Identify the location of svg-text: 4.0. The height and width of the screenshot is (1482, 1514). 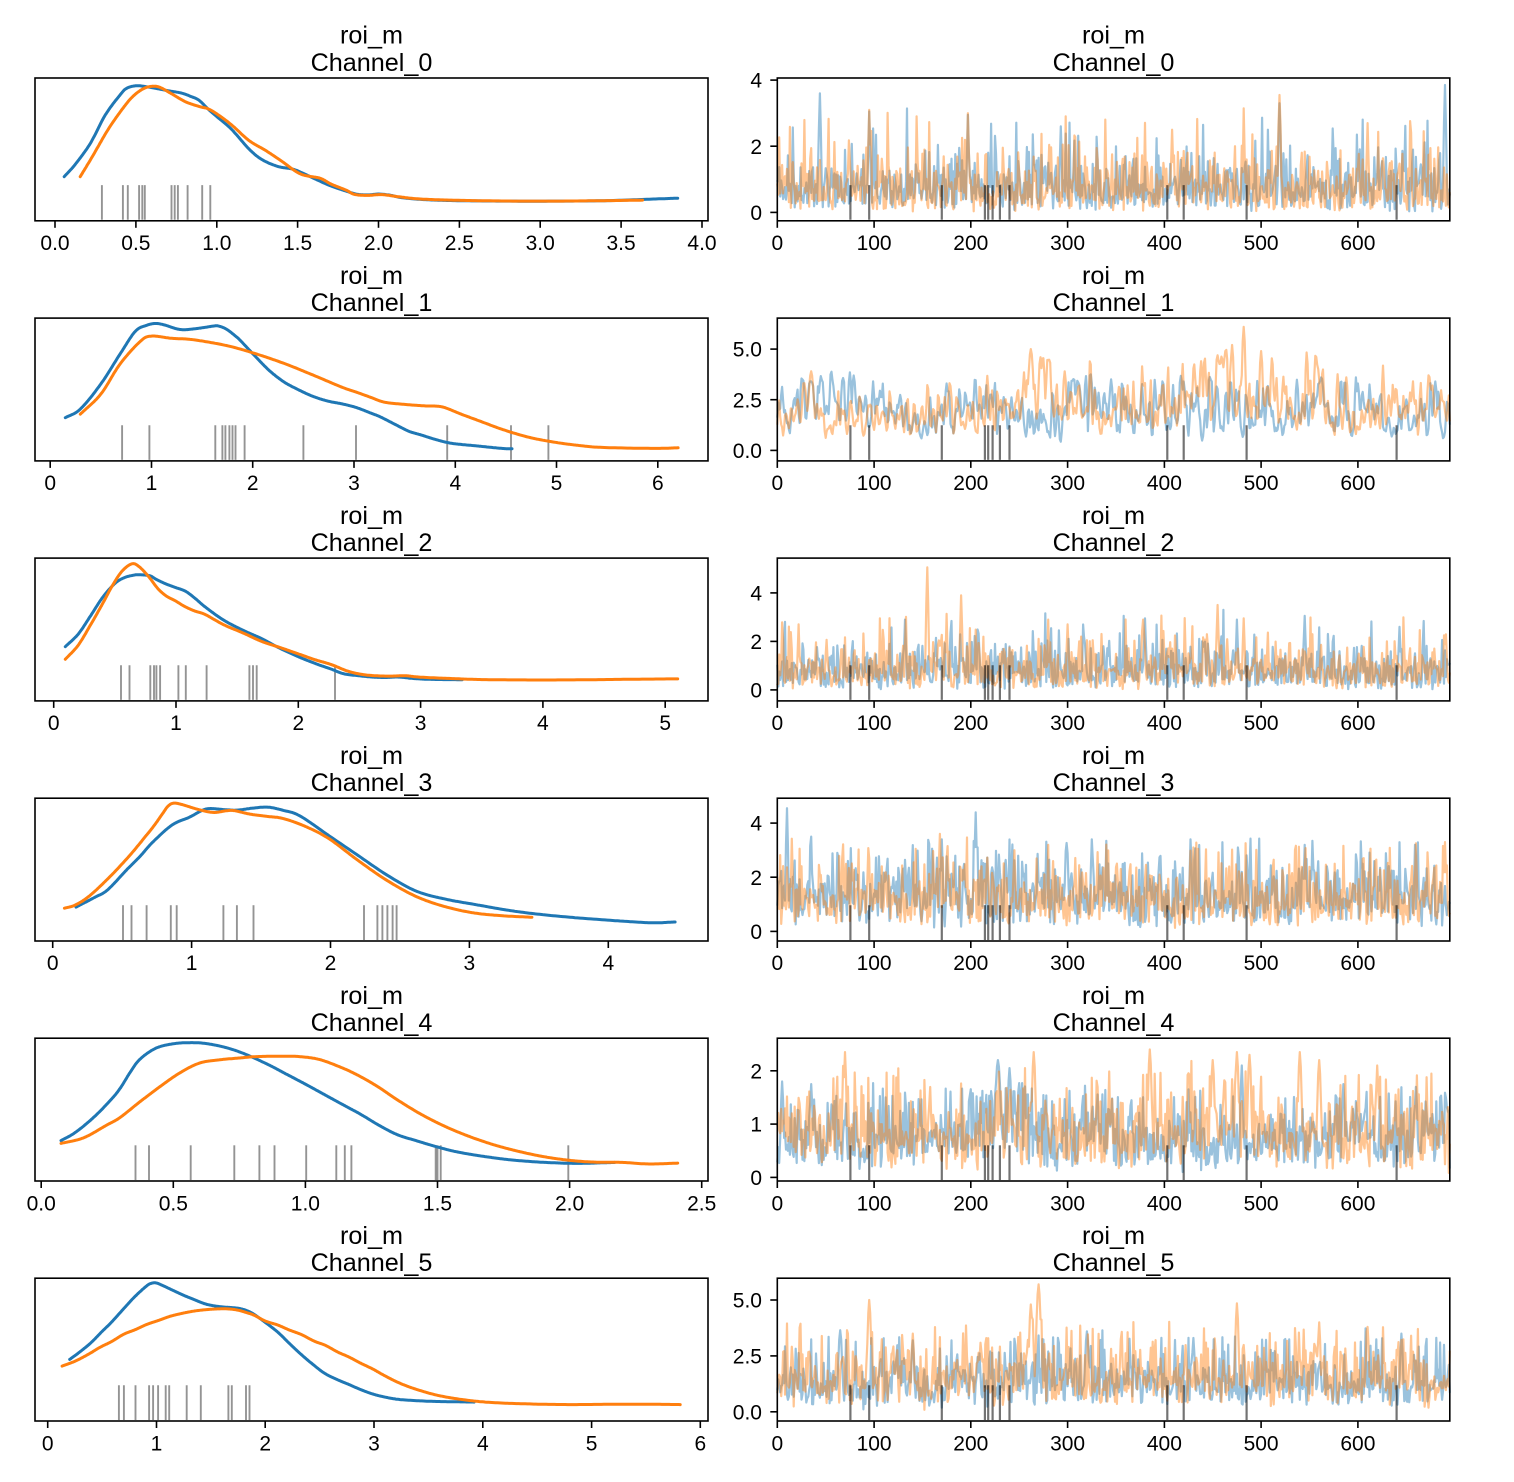
(701, 243).